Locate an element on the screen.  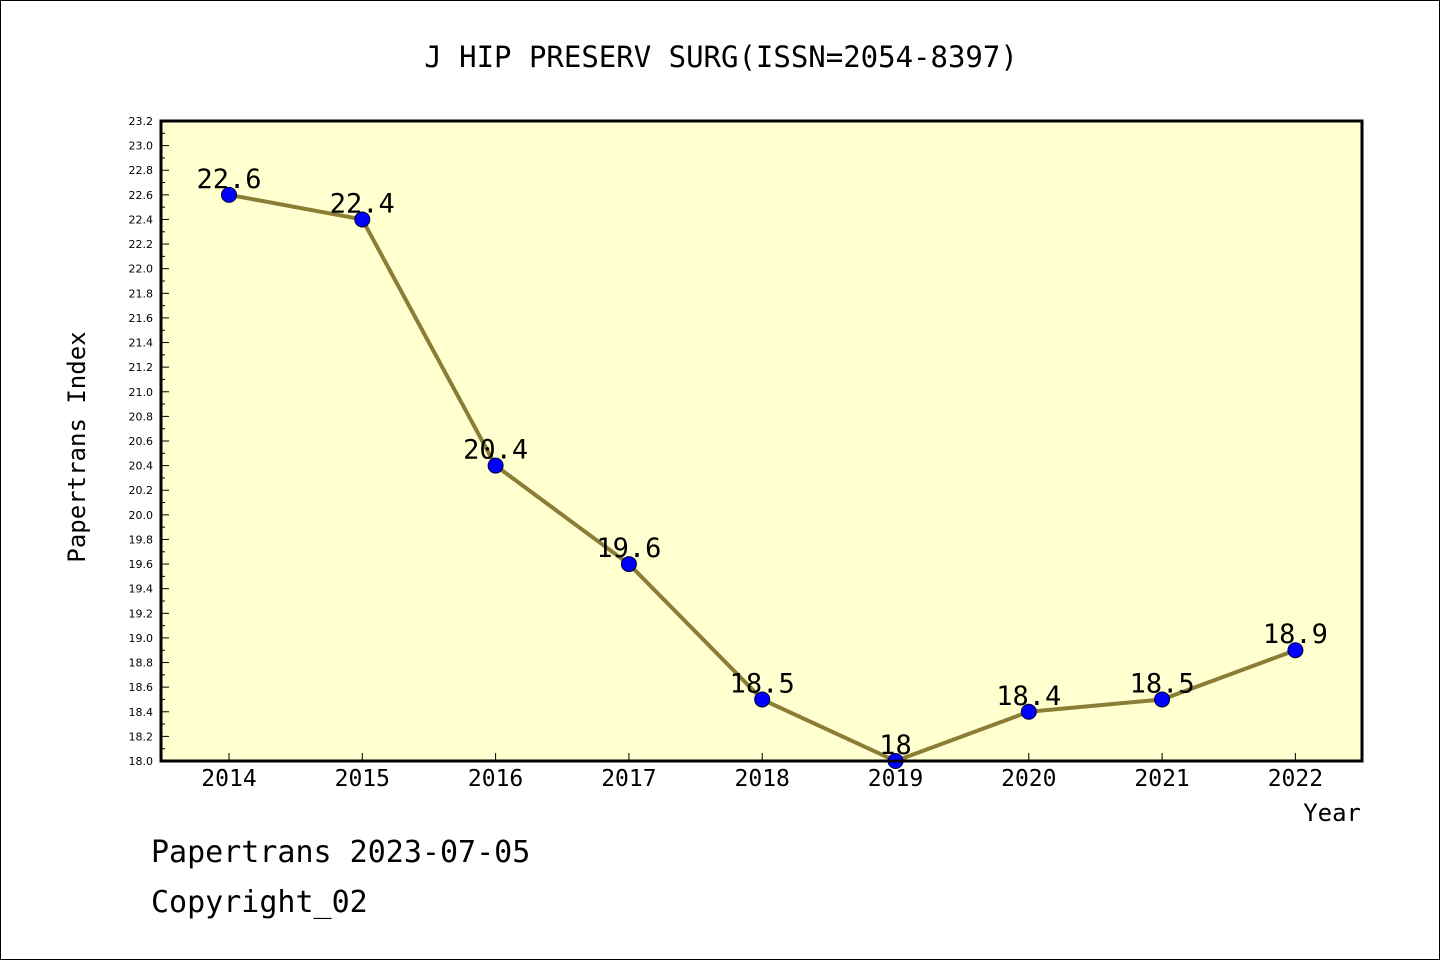
y-tick-label: 18.6 is located at coordinates (141, 687).